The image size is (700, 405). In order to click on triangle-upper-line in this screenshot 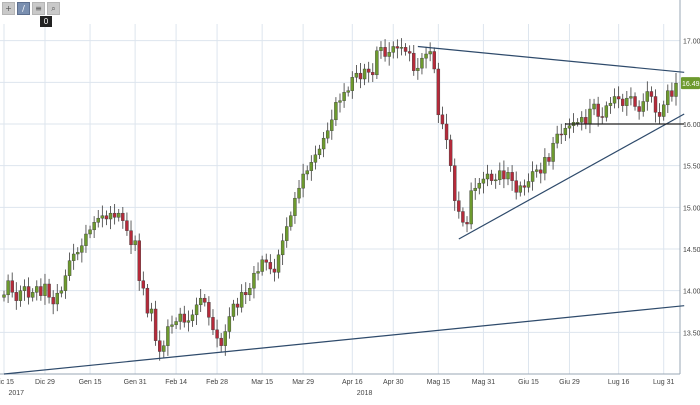, I will do `click(551, 59)`.